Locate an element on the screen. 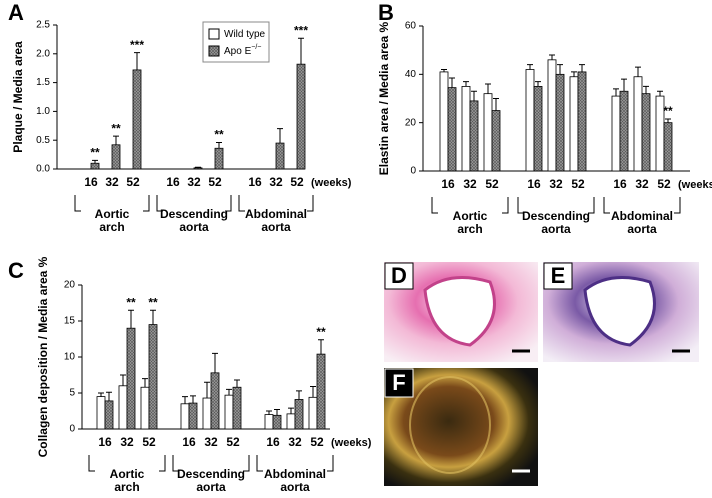 Image resolution: width=712 pixels, height=498 pixels. legend-name: Wild type is located at coordinates (245, 34).